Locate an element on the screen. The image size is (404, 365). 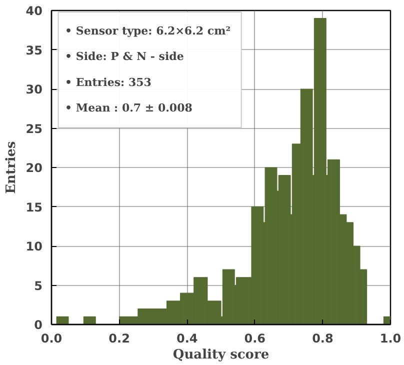
annotation: • Entries: 353 is located at coordinates (108, 82).